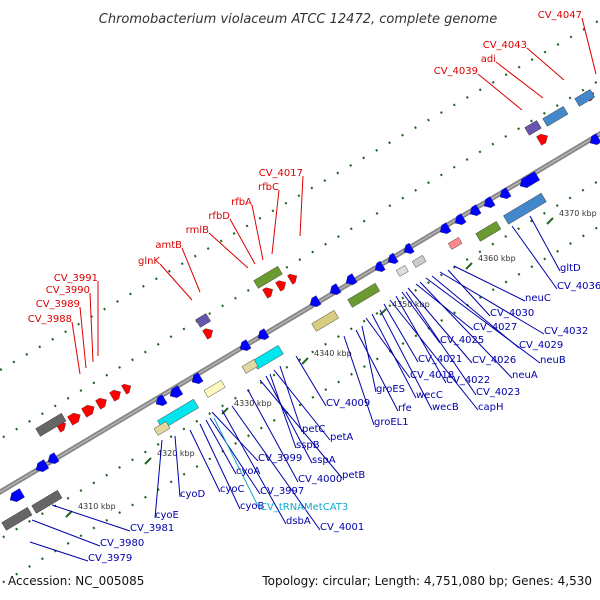 This screenshot has height=600, width=600. What do you see at coordinates (167, 515) in the screenshot?
I see `reverse-gene-label: cyoE` at bounding box center [167, 515].